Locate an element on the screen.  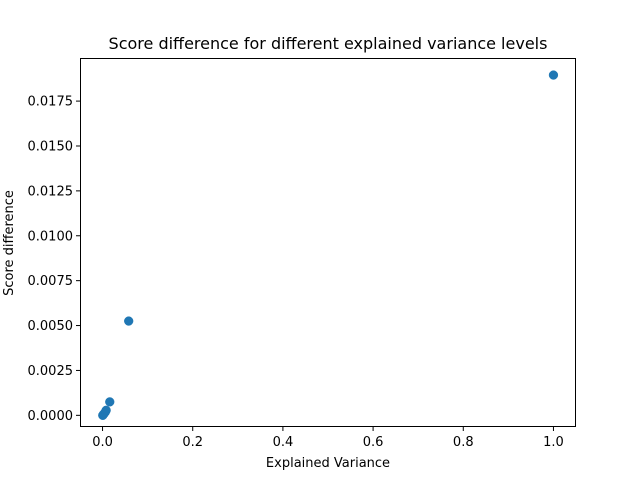
x-tick-label: 0.2 is located at coordinates (192, 442).